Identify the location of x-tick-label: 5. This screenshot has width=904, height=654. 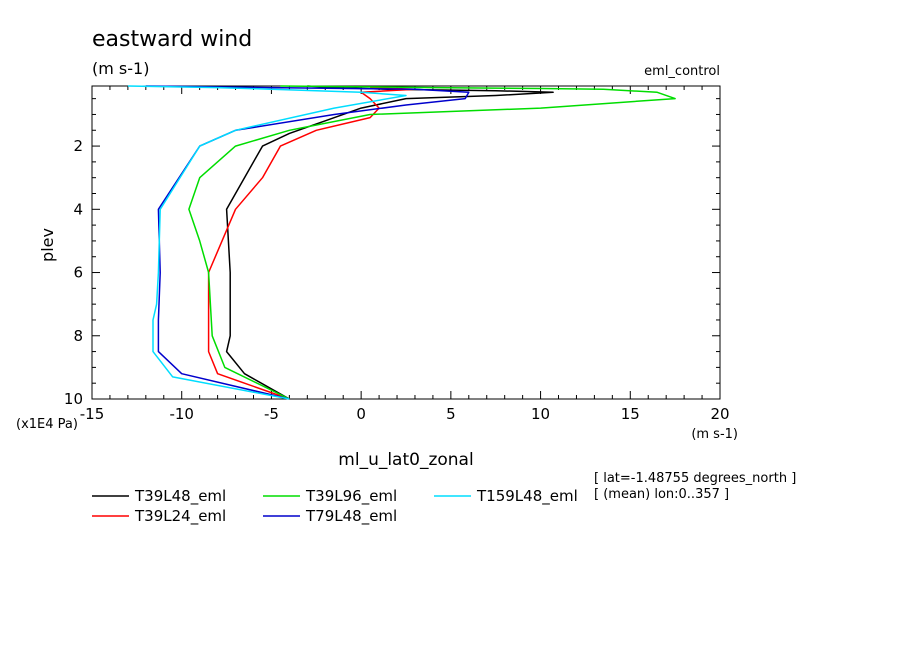
(451, 414).